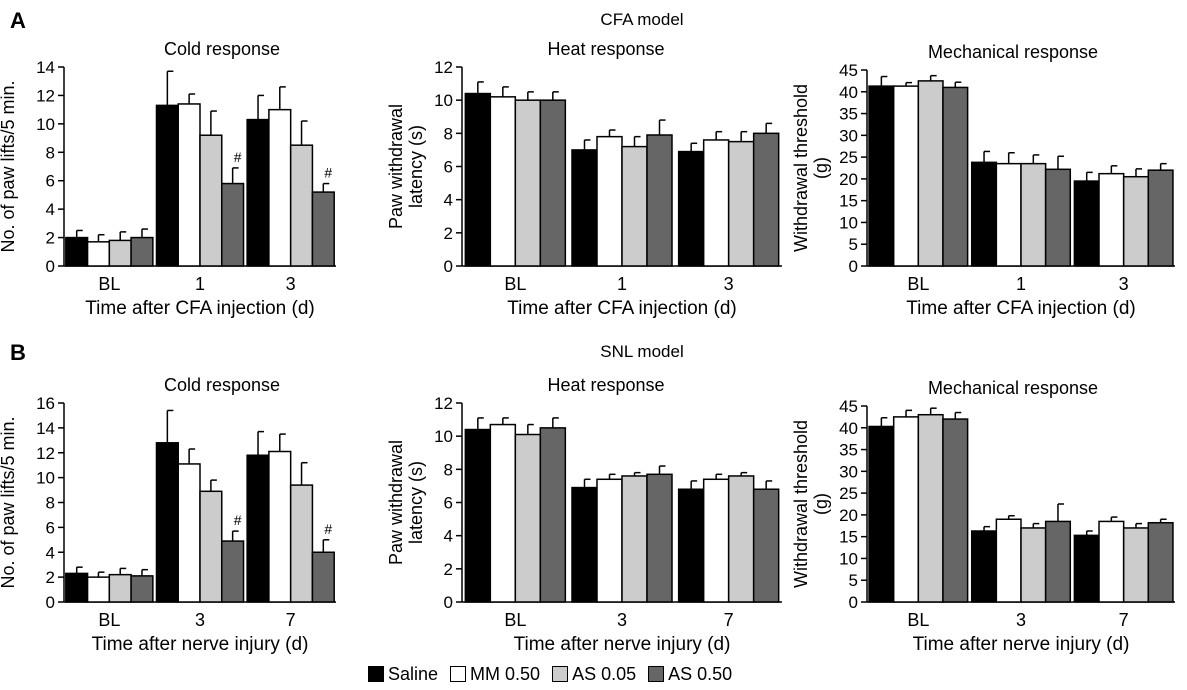 Image resolution: width=1187 pixels, height=690 pixels. Describe the element at coordinates (45, 403) in the screenshot. I see `y-tick-label: 16` at that location.